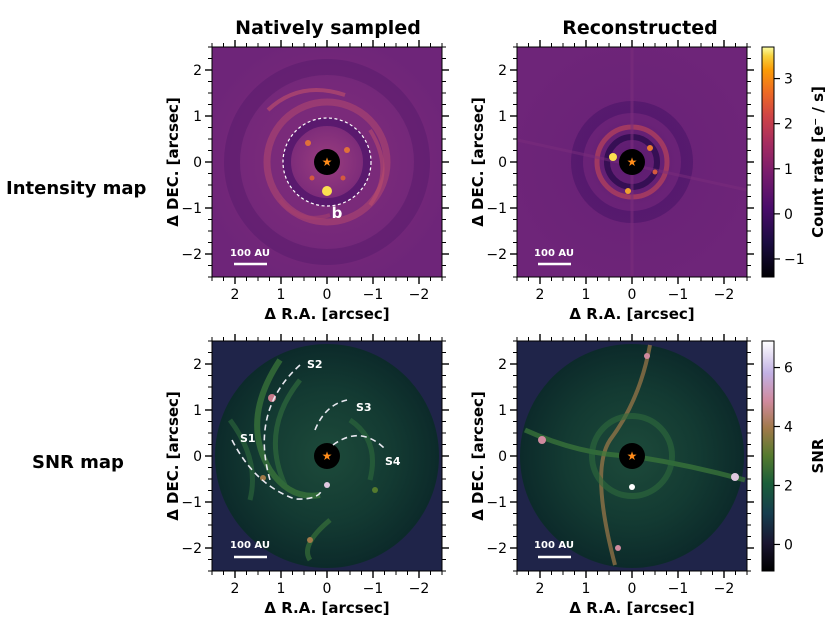 The height and width of the screenshot is (623, 830). Describe the element at coordinates (308, 432) in the screenshot. I see `spiral-tracks` at that location.